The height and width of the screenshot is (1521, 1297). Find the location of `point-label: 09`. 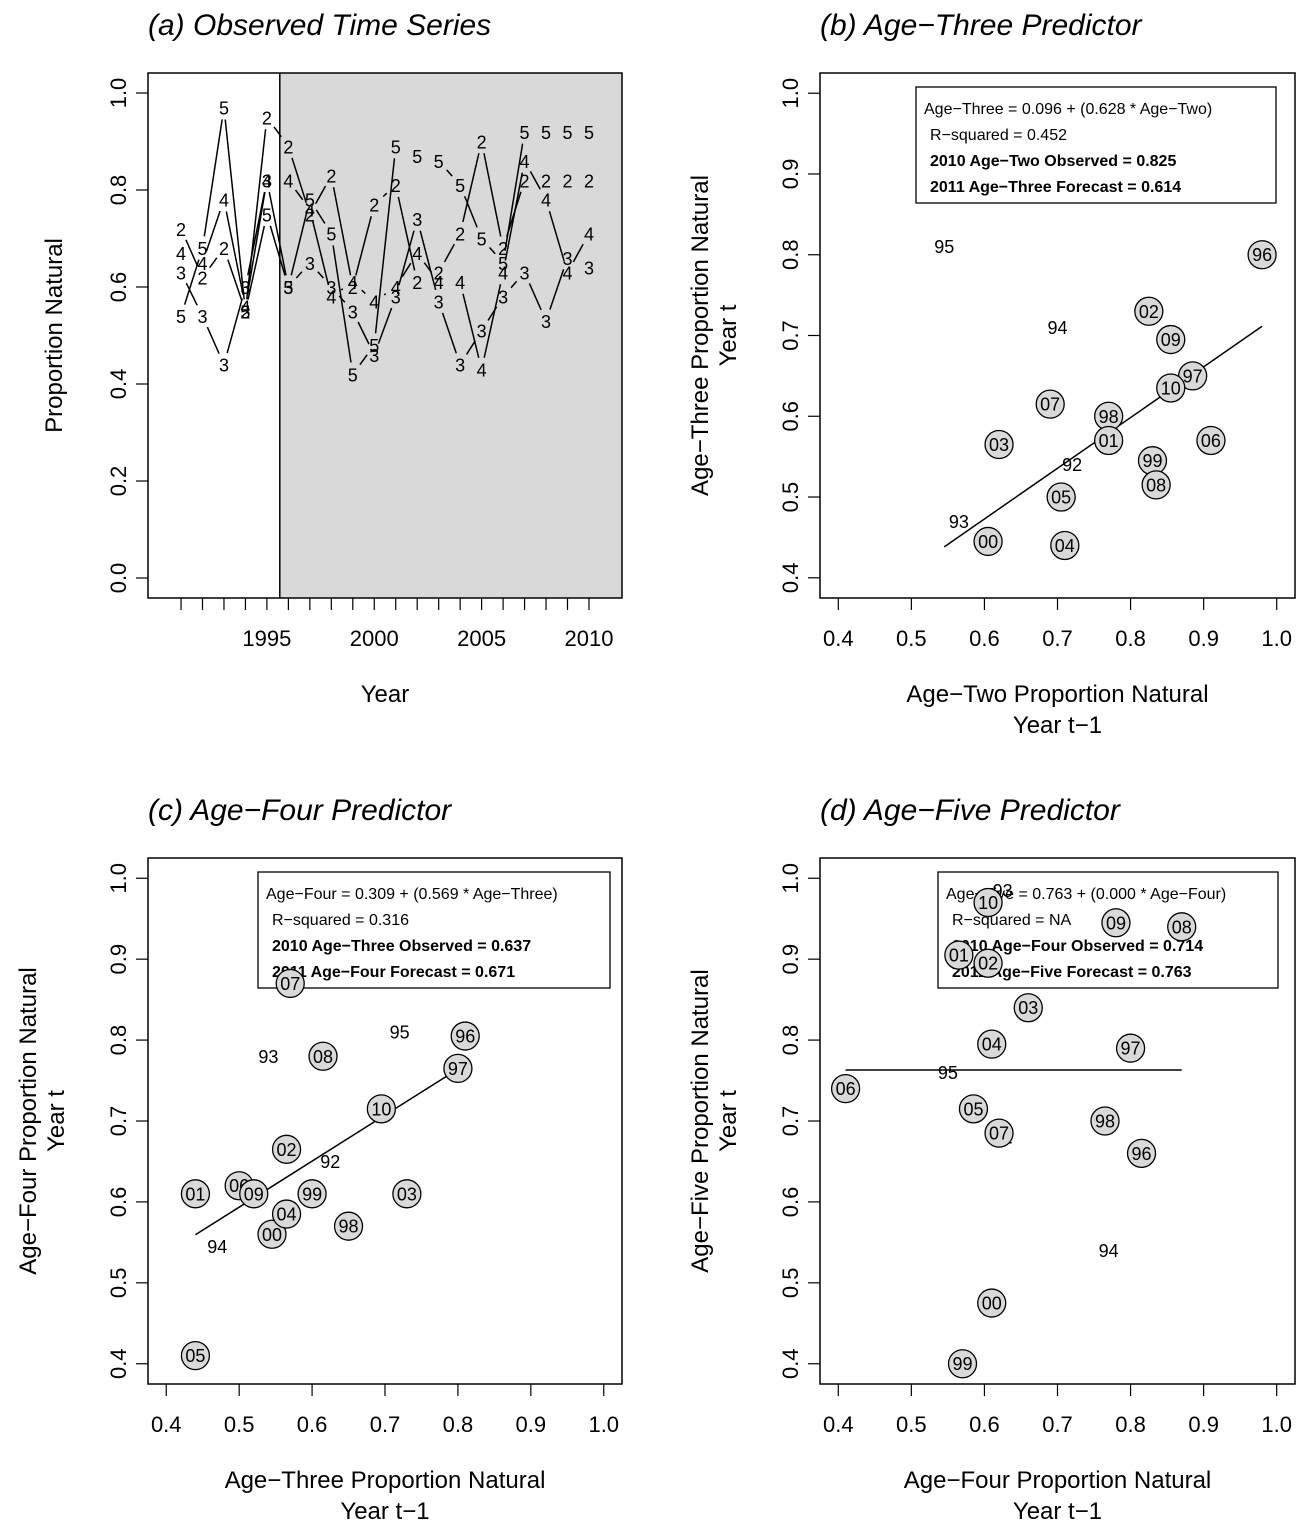

point-label: 09 is located at coordinates (254, 1194).